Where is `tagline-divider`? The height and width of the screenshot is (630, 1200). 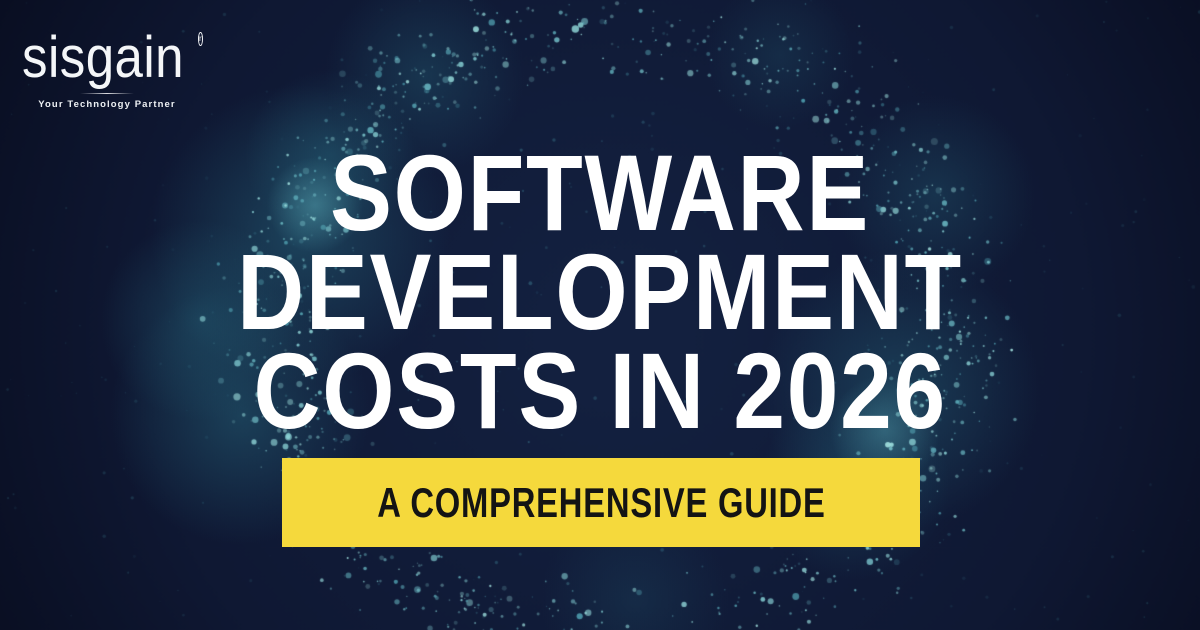
tagline-divider is located at coordinates (107, 94).